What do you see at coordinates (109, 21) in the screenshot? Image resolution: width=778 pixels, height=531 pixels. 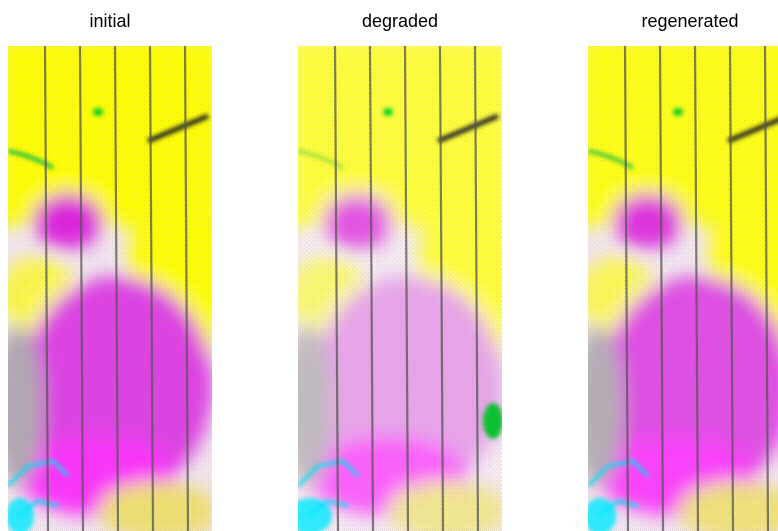 I see `panel-title: initial` at bounding box center [109, 21].